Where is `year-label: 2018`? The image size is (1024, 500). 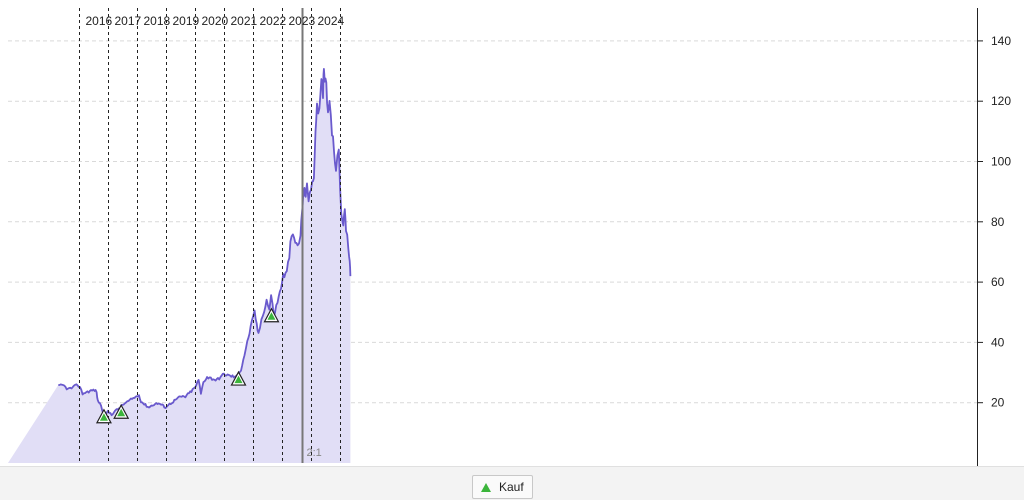
year-label: 2018 is located at coordinates (157, 21).